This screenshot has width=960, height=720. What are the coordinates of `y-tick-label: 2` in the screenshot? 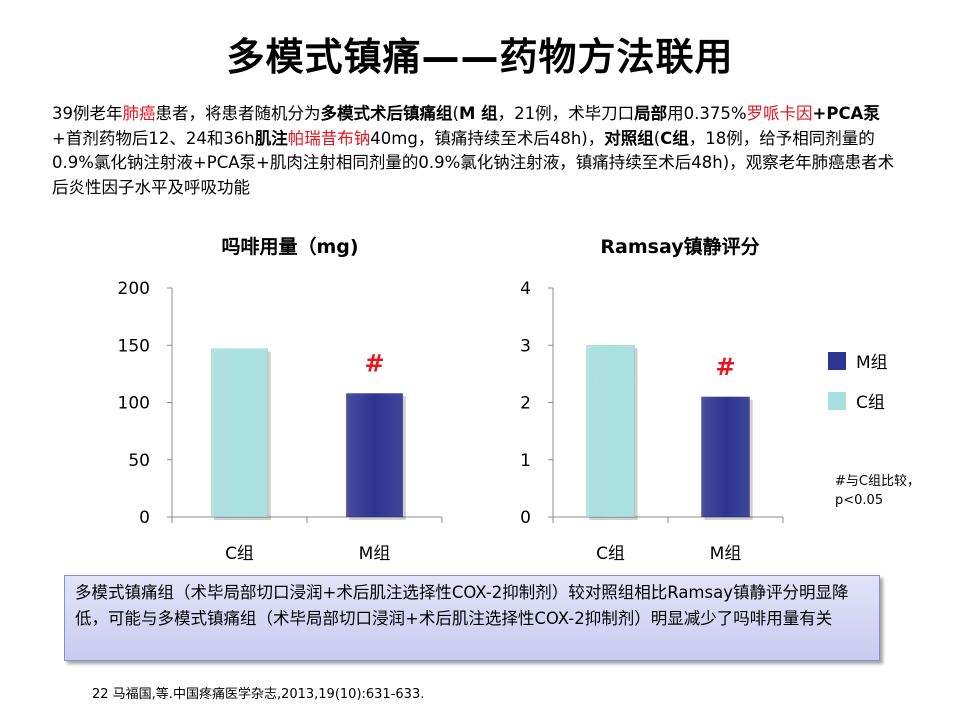 It's located at (525, 404).